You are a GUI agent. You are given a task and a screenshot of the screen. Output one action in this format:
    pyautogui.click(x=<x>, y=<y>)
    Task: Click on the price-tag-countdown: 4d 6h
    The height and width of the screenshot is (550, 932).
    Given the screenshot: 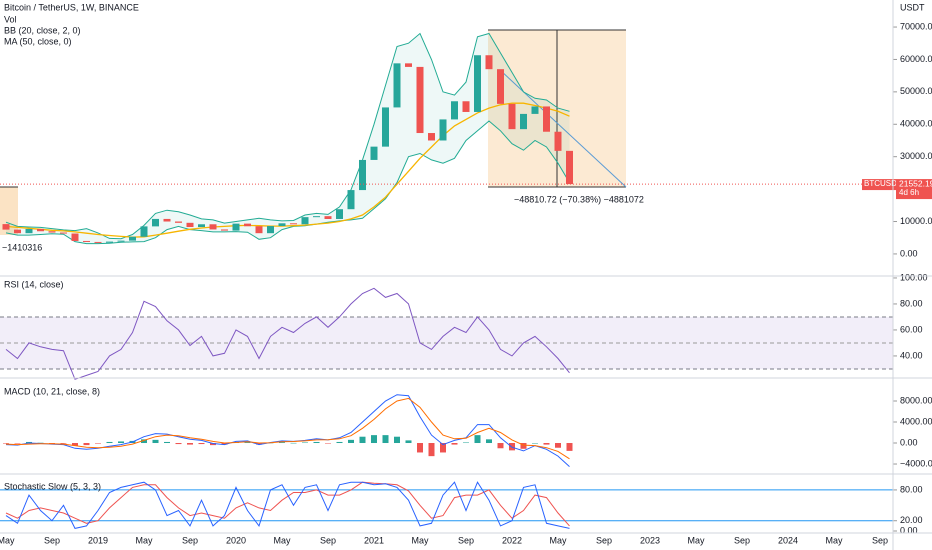 What is the action you would take?
    pyautogui.click(x=909, y=192)
    